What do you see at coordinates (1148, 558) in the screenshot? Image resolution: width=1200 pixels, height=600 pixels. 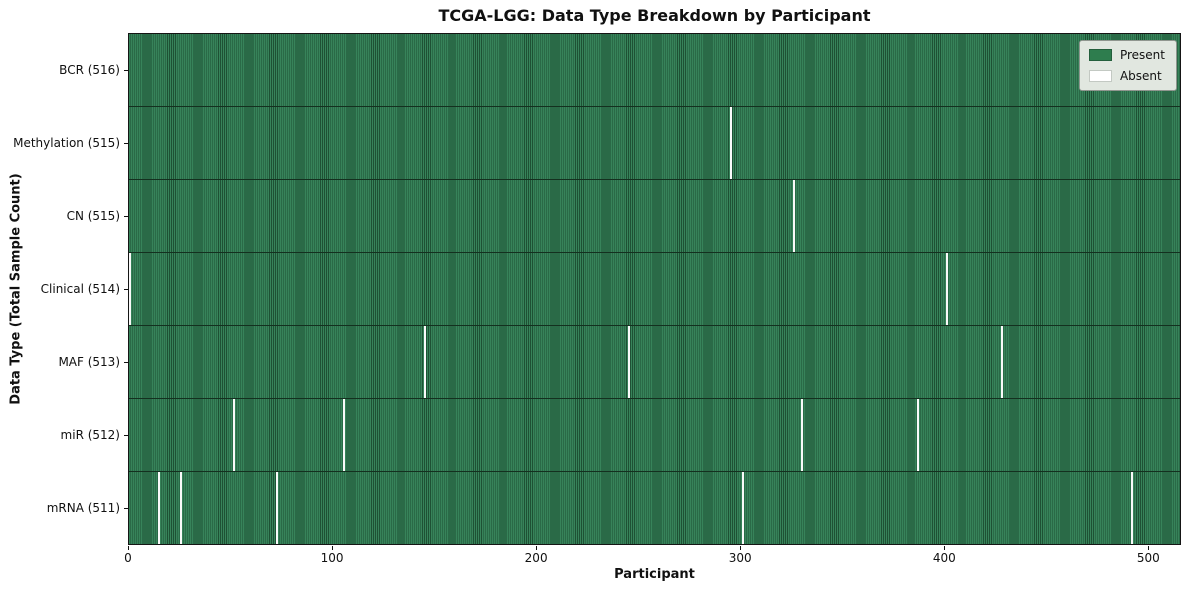 I see `x-tick-label: 500` at bounding box center [1148, 558].